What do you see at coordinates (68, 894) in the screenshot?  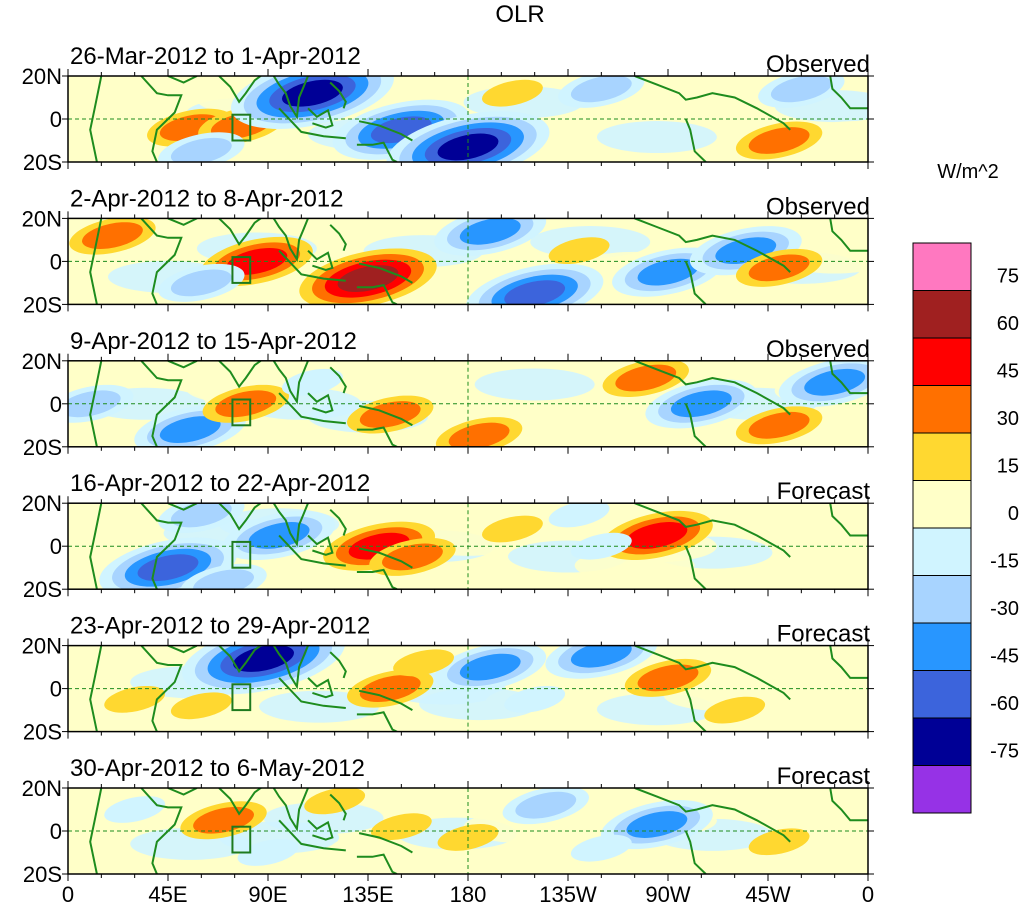 I see `lon-tick-label: 0` at bounding box center [68, 894].